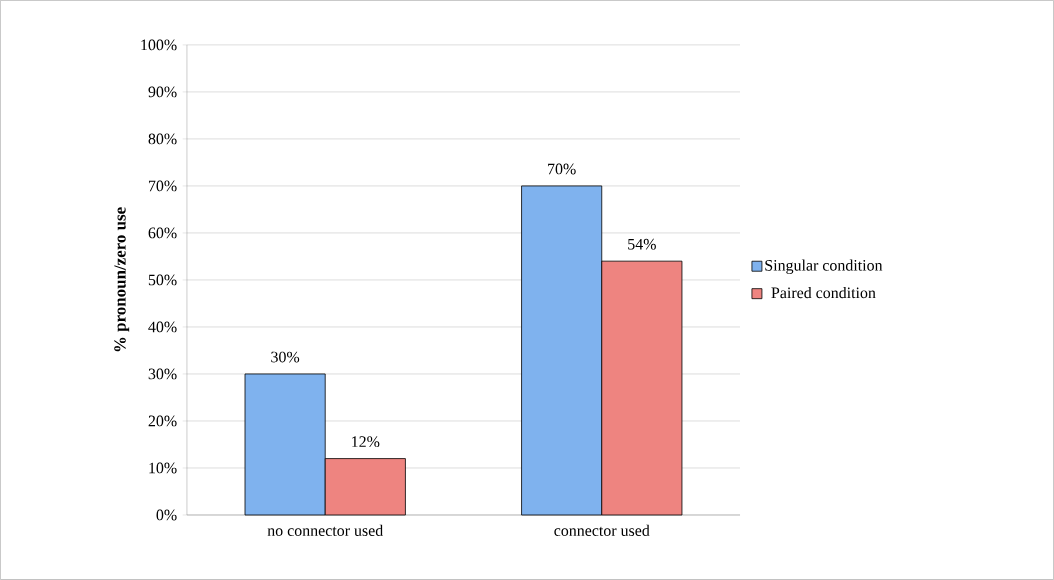  Describe the element at coordinates (166, 515) in the screenshot. I see `y-tick-label: 0%` at that location.